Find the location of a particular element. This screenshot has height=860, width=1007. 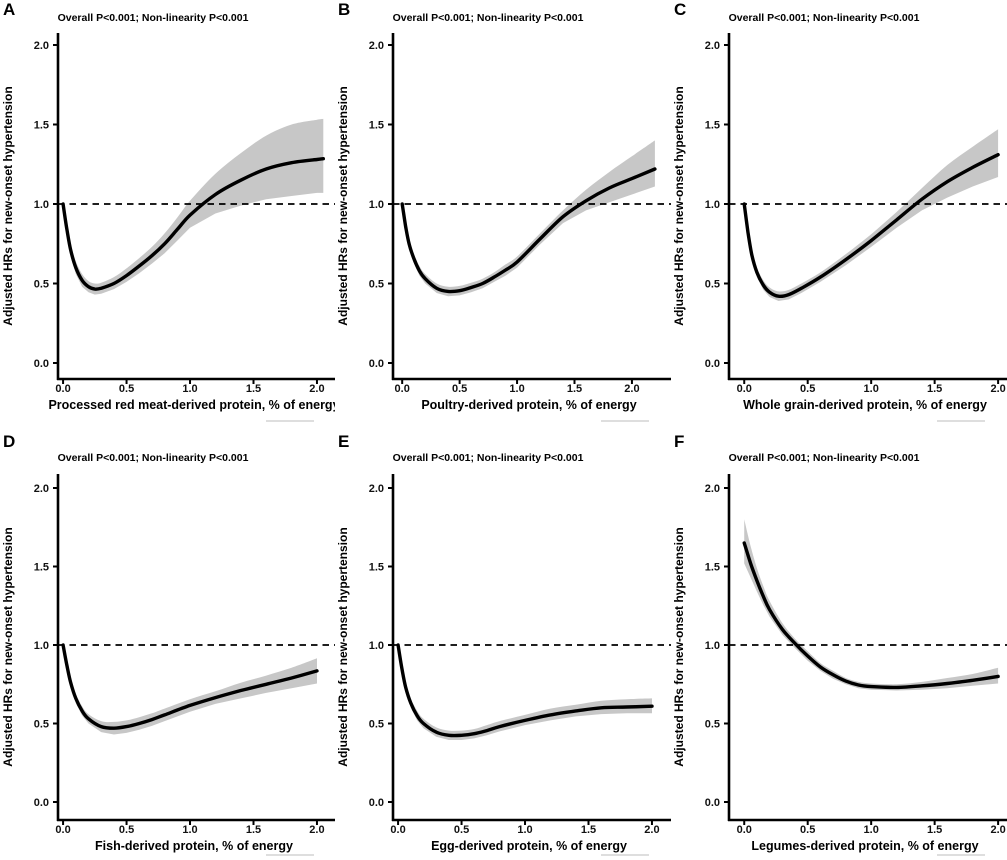

panel-letter: F is located at coordinates (679, 441).